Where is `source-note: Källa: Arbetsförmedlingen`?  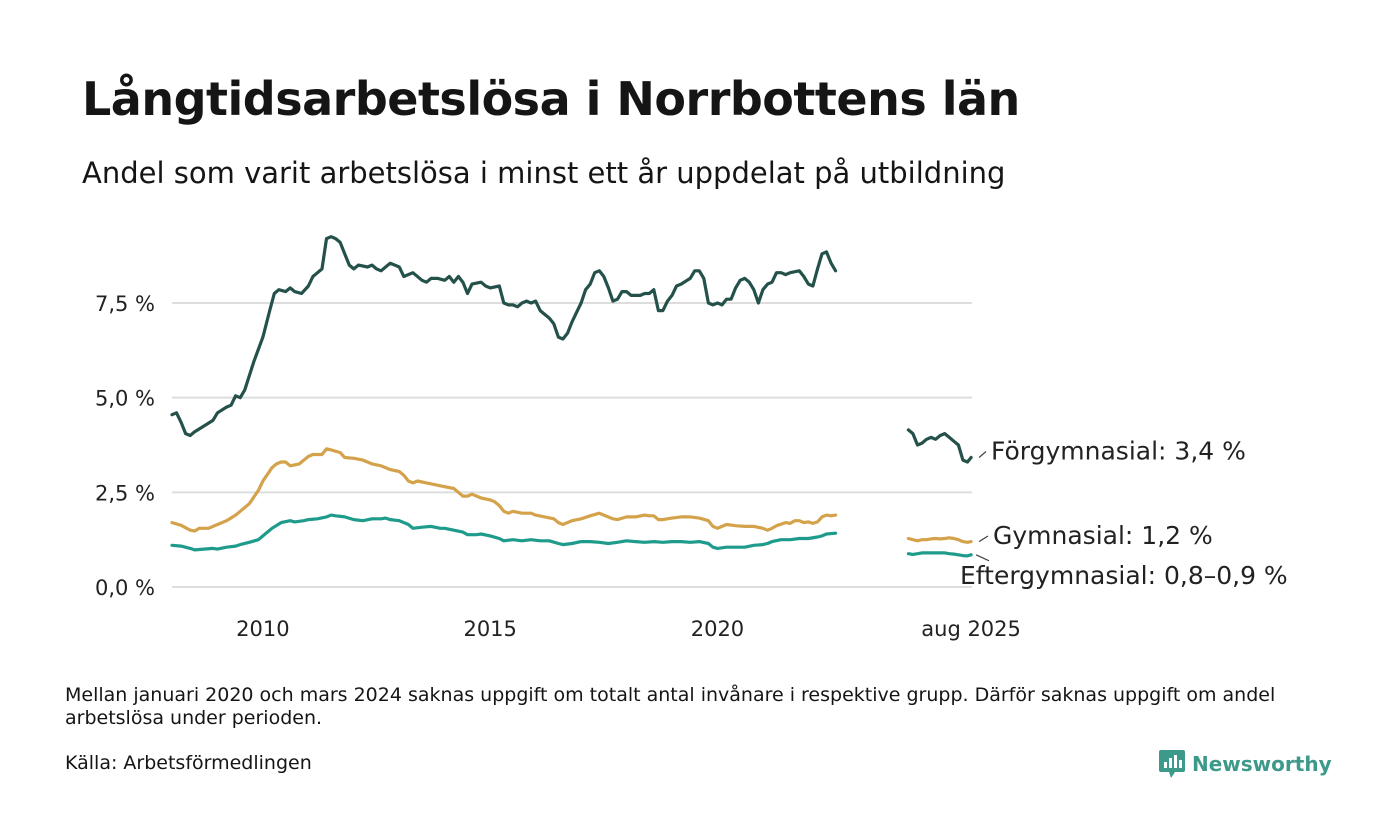
source-note: Källa: Arbetsförmedlingen is located at coordinates (188, 763).